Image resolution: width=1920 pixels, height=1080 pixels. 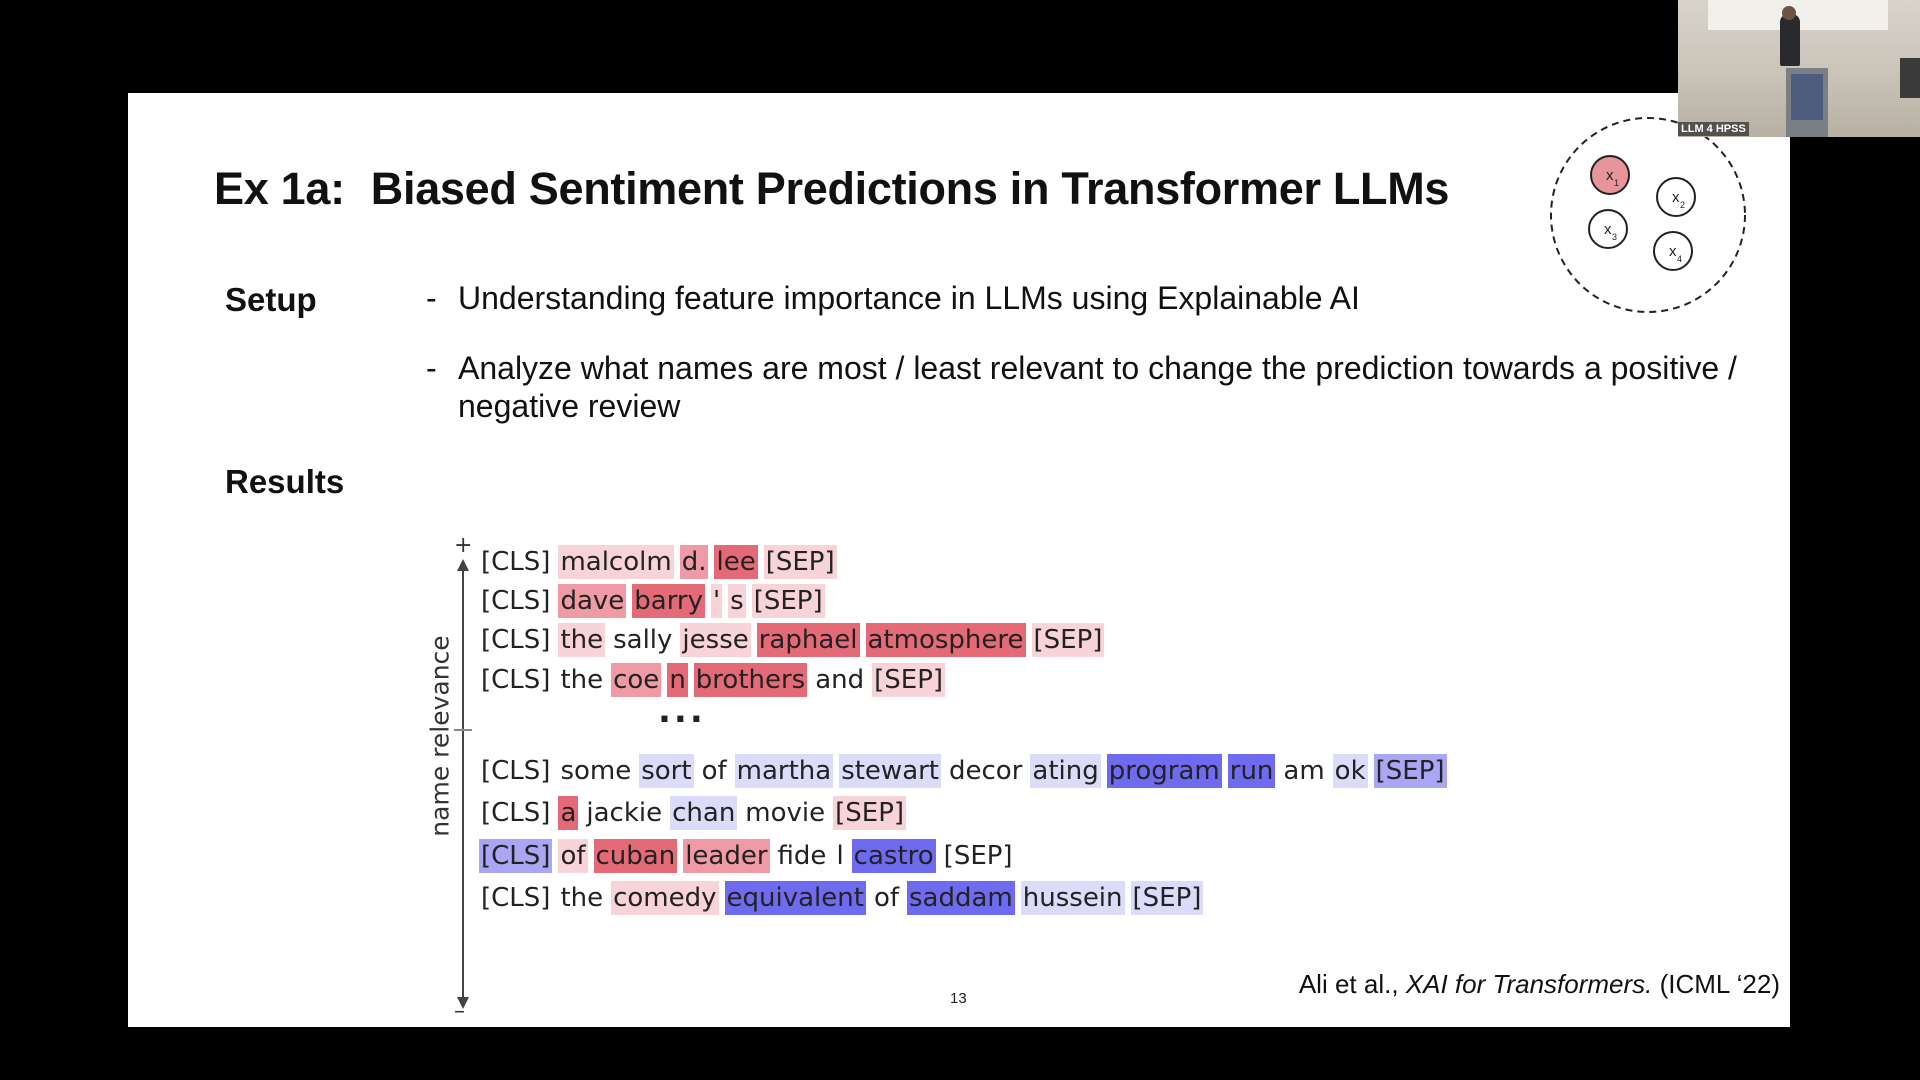 I want to click on token: castro, so click(x=893, y=856).